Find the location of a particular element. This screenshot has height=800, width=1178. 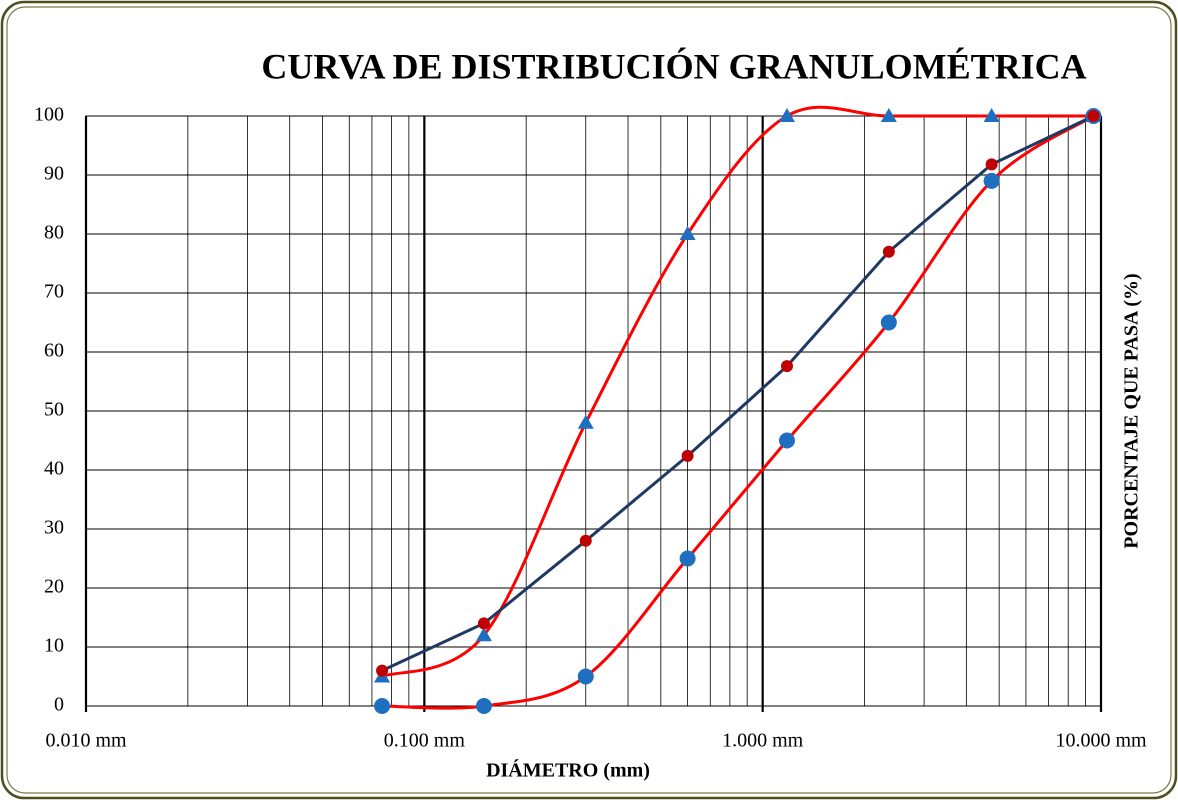

y-tick-label: 0 is located at coordinates (59, 705).